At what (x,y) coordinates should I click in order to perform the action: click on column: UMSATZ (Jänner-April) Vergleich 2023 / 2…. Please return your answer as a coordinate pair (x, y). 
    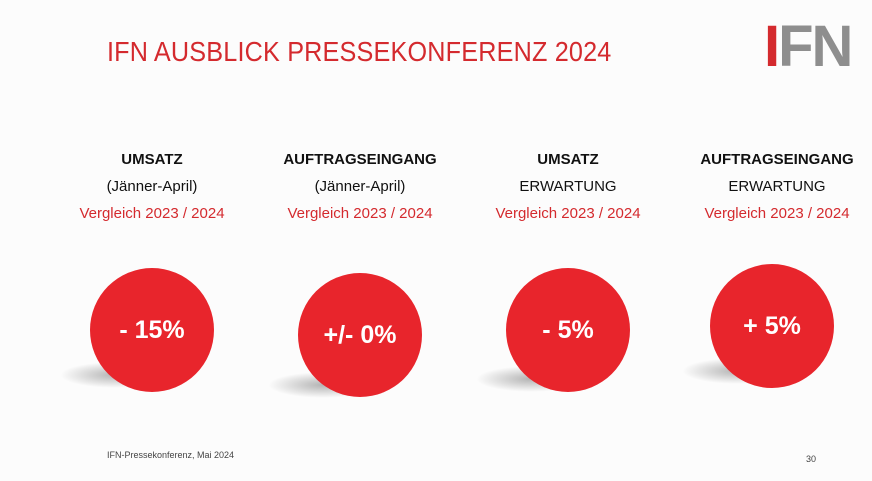
    Looking at the image, I should click on (152, 190).